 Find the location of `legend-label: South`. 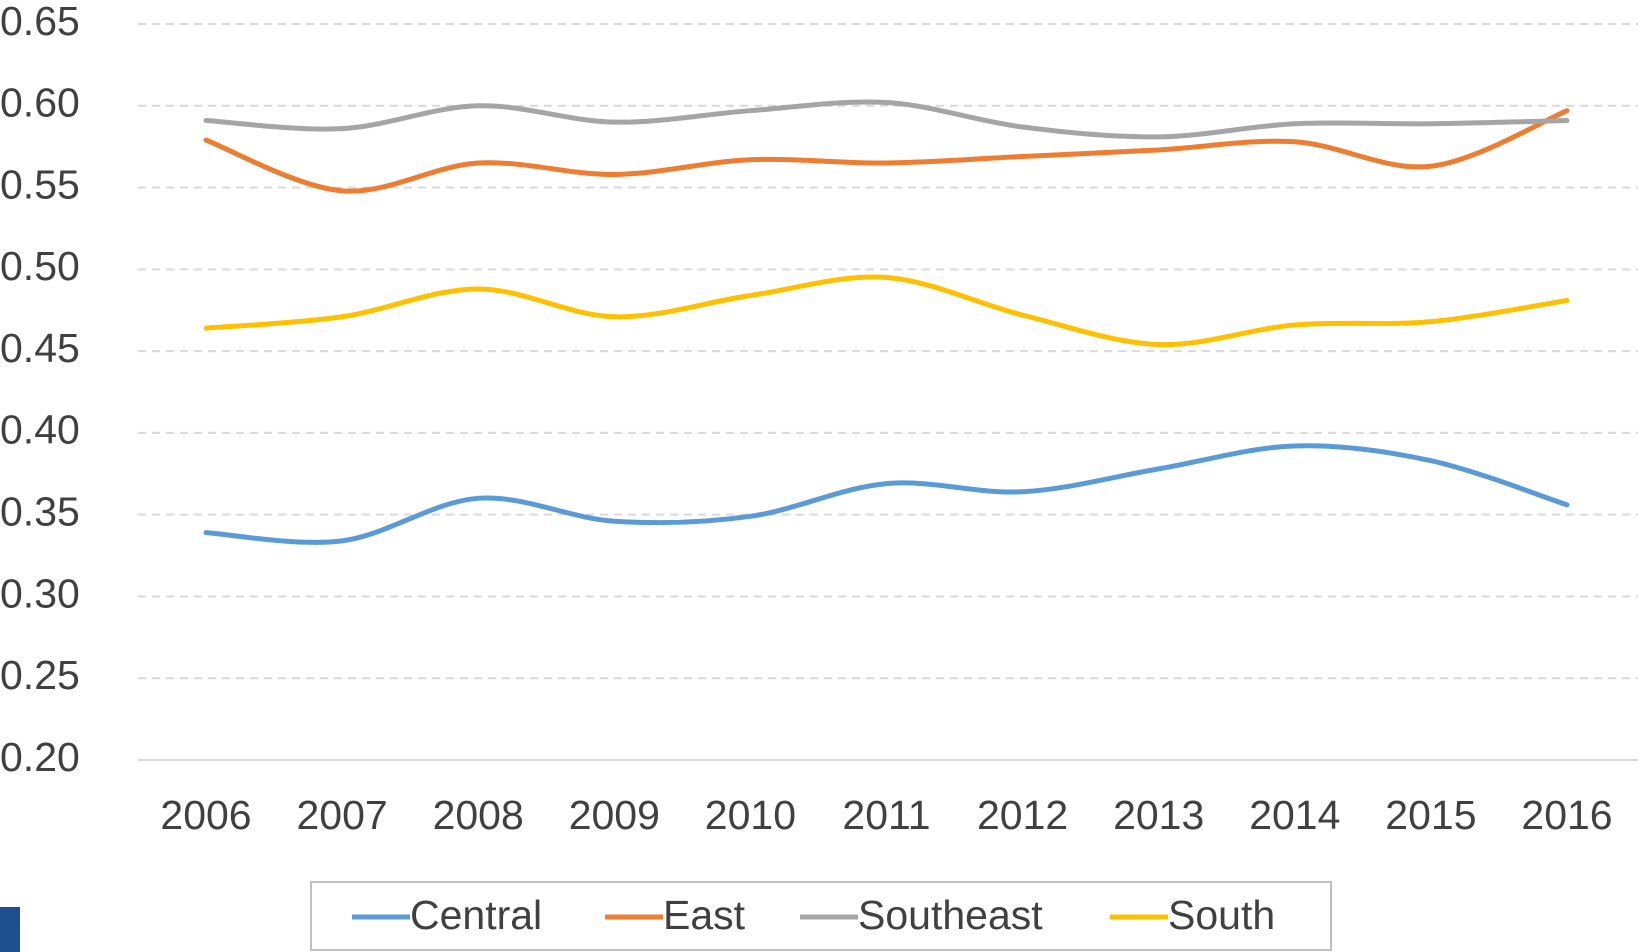

legend-label: South is located at coordinates (1221, 915).